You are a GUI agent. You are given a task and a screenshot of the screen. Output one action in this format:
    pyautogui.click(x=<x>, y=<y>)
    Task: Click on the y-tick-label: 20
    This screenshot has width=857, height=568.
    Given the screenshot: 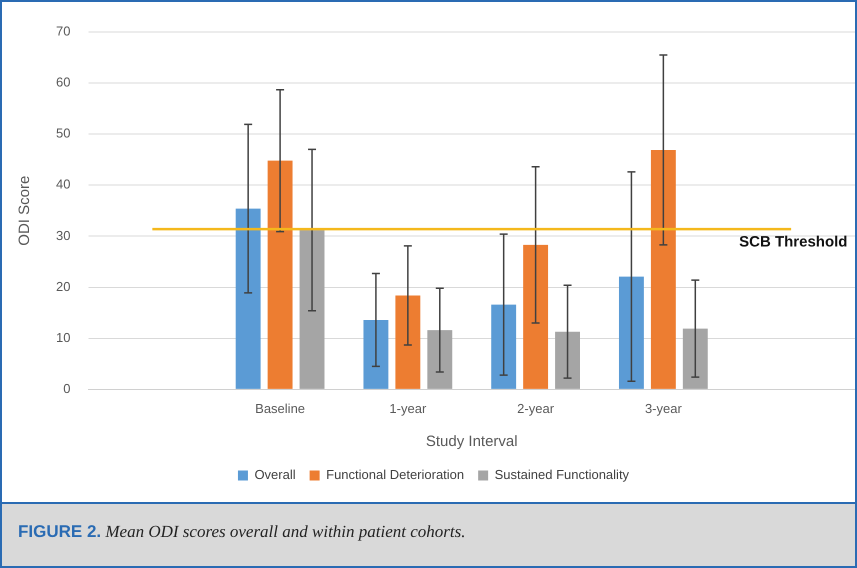 What is the action you would take?
    pyautogui.click(x=63, y=286)
    